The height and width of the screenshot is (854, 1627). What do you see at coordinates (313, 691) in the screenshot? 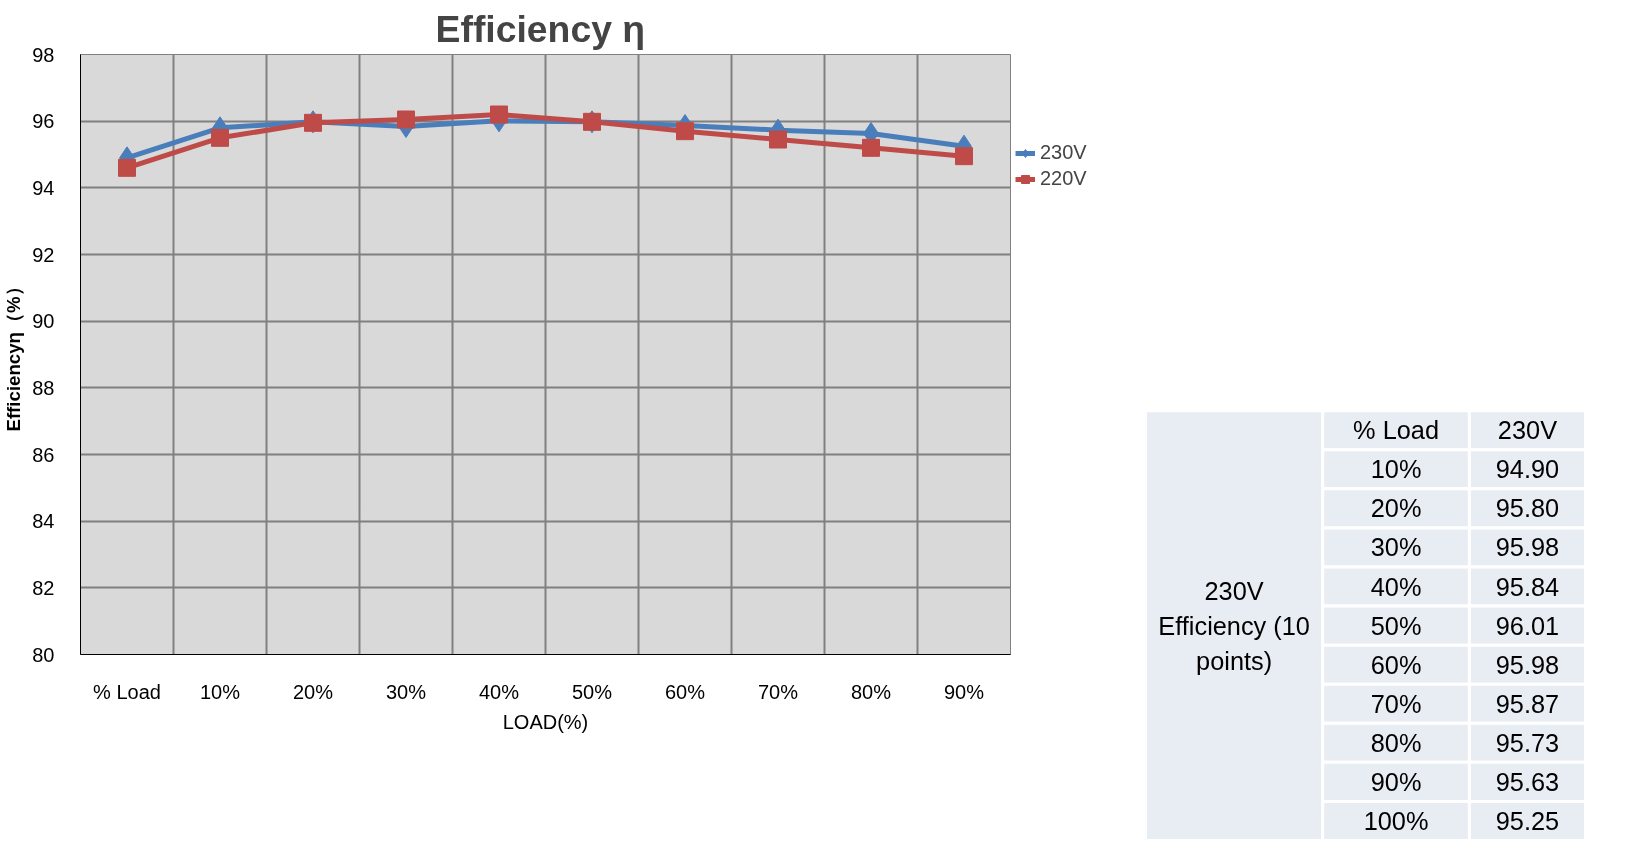
I see `x-tick-label: 20%` at bounding box center [313, 691].